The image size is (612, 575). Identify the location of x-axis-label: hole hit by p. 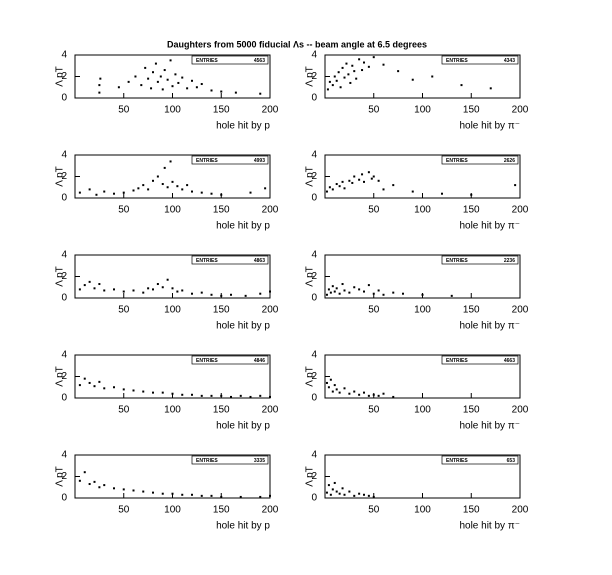
(243, 326).